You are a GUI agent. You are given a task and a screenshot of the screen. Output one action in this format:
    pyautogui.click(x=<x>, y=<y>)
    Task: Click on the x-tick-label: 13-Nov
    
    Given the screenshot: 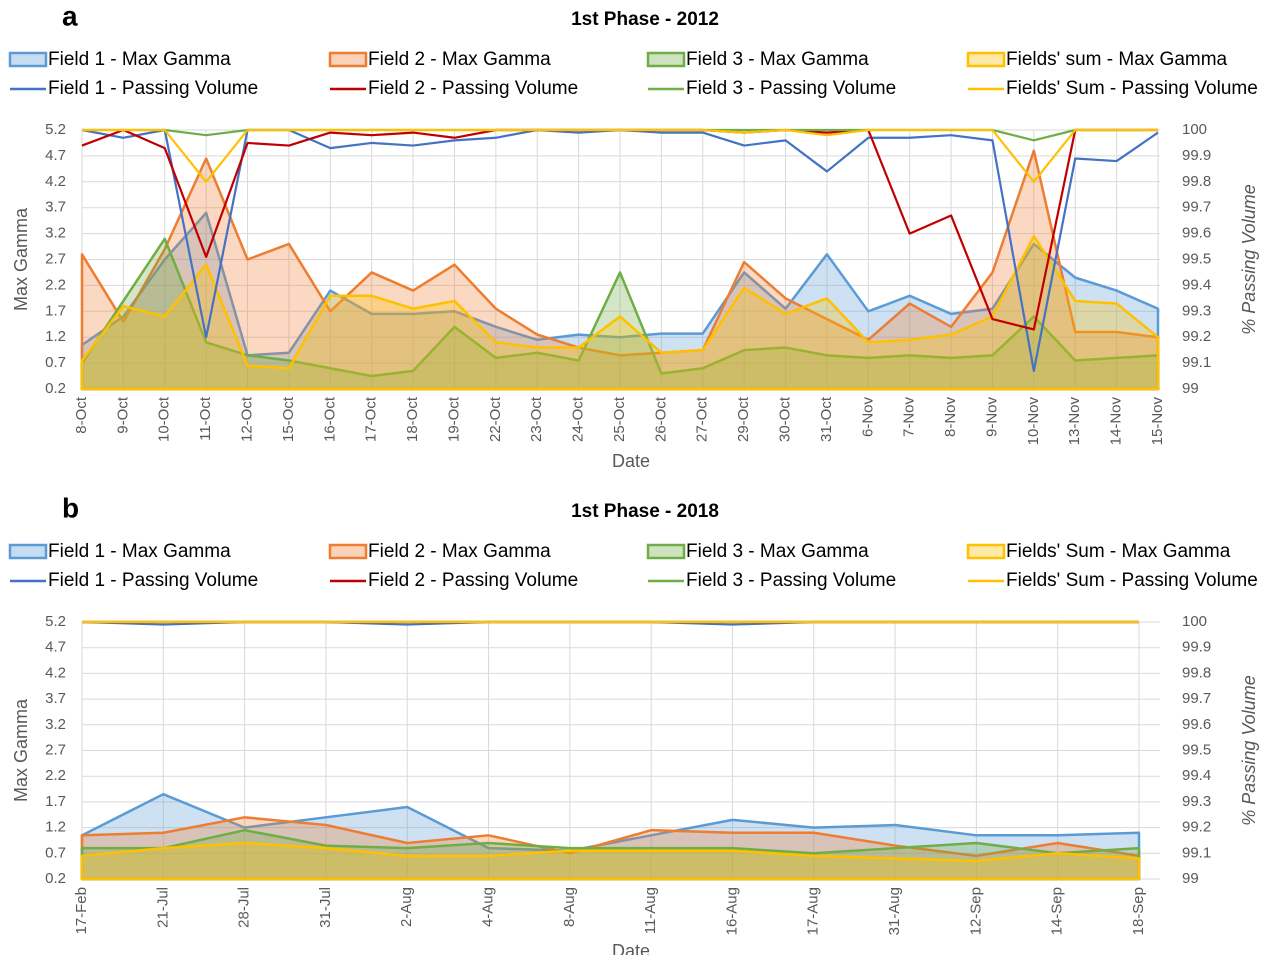 What is the action you would take?
    pyautogui.click(x=1074, y=421)
    